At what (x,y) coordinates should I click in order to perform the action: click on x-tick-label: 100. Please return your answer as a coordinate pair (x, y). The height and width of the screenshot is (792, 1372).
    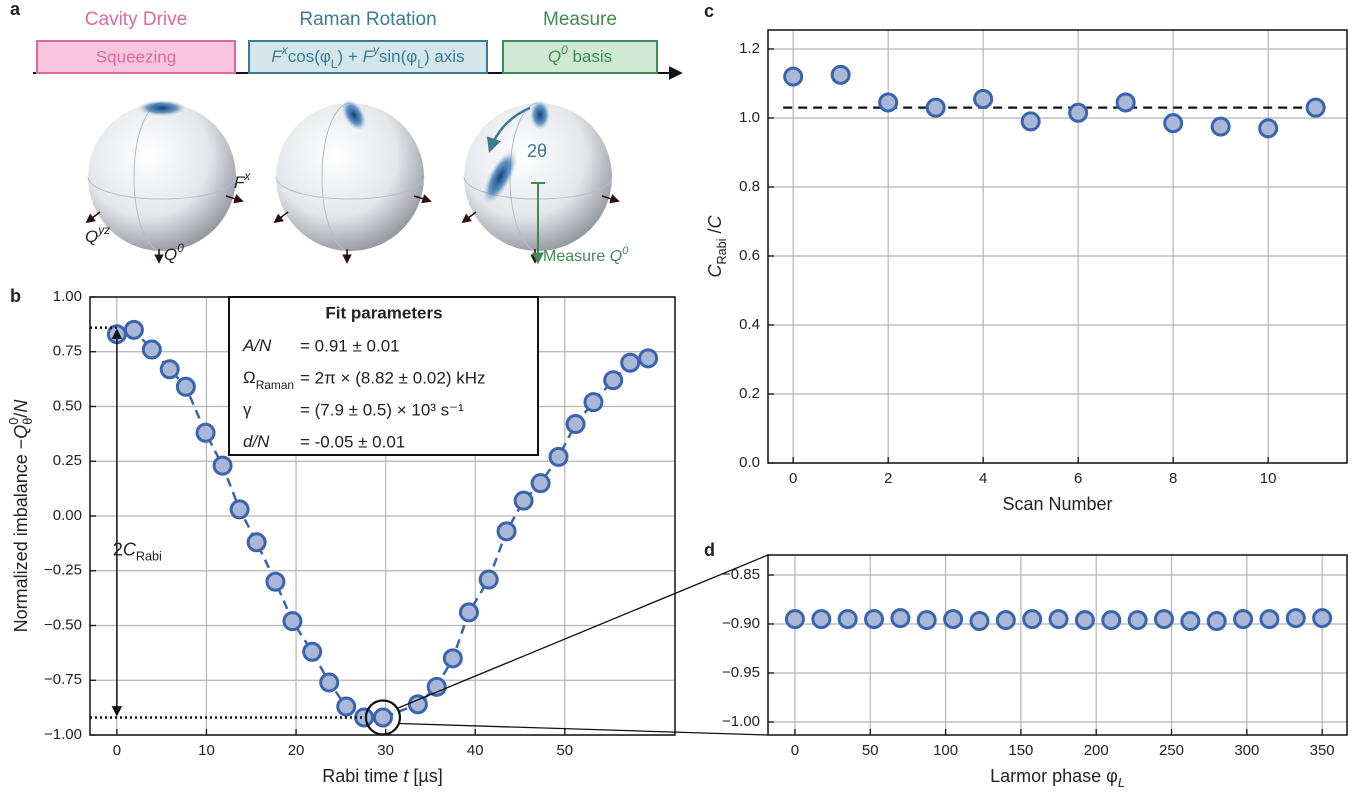
    Looking at the image, I should click on (945, 750).